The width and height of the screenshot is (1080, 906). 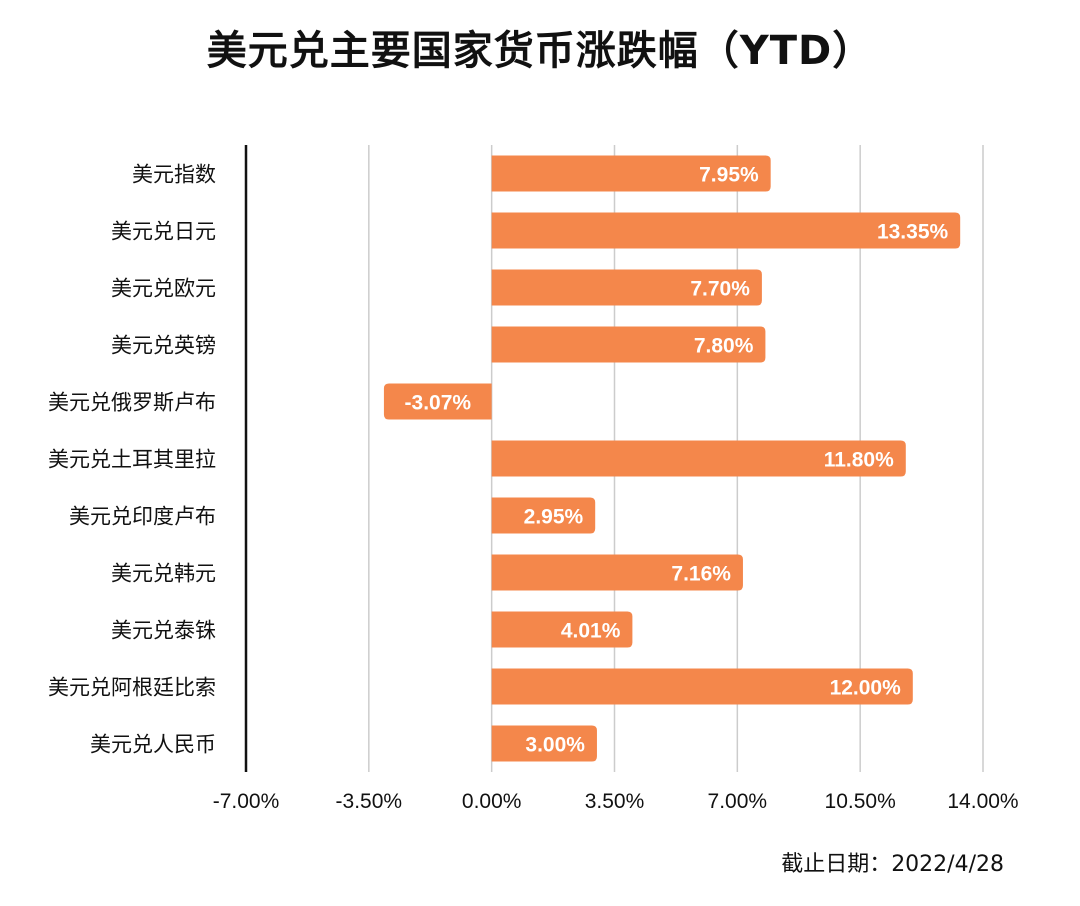 I want to click on category-label: 美元兑欧元, so click(x=163, y=289).